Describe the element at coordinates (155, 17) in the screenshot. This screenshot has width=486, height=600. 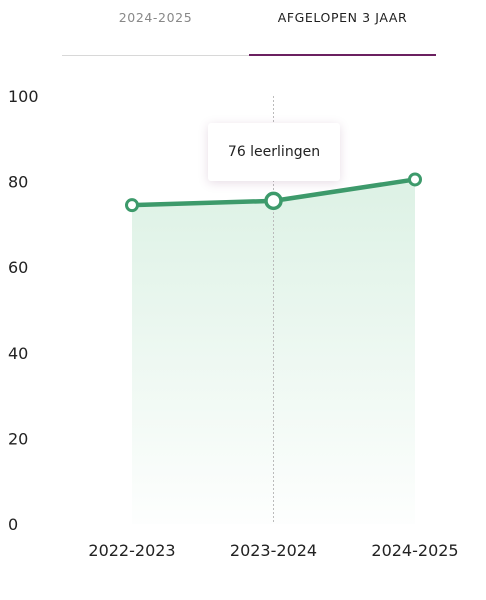
I see `tab-current-year: 2024-2025` at that location.